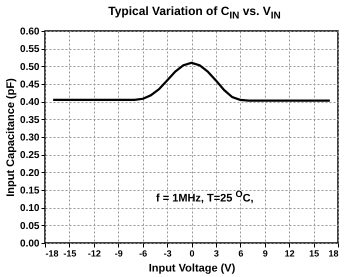 This screenshot has height=277, width=349. I want to click on y-tick-label: 0.20, so click(30, 173).